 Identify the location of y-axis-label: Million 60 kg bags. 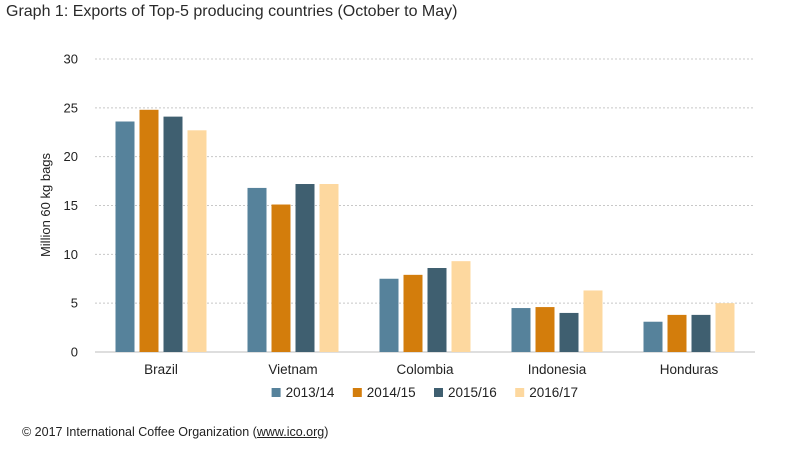
(45, 204).